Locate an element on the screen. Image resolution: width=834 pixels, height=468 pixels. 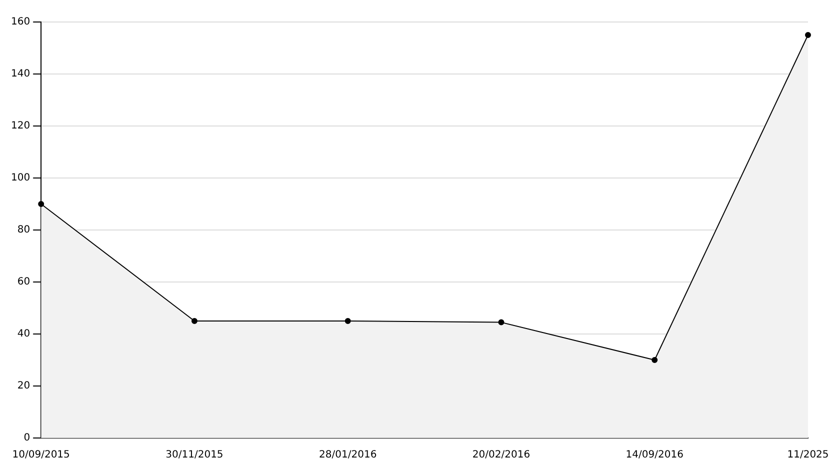
x-tick-label: 14/09/2016 is located at coordinates (655, 455).